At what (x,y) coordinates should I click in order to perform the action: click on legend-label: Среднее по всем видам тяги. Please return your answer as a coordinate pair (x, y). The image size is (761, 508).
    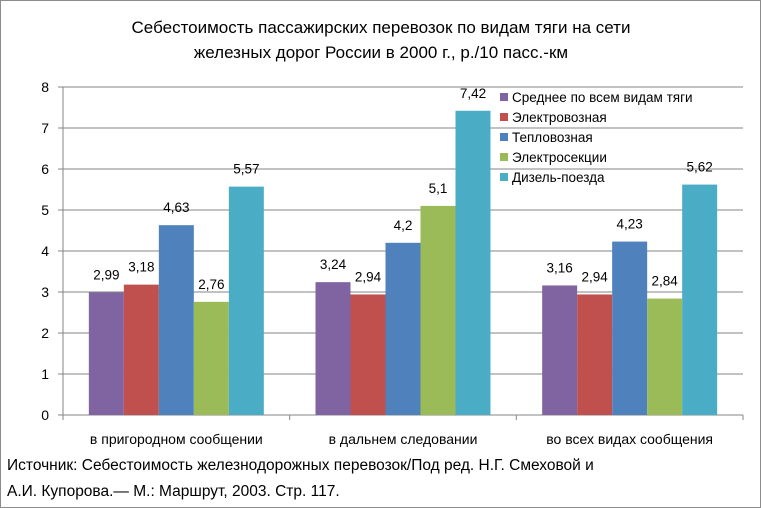
    Looking at the image, I should click on (602, 97).